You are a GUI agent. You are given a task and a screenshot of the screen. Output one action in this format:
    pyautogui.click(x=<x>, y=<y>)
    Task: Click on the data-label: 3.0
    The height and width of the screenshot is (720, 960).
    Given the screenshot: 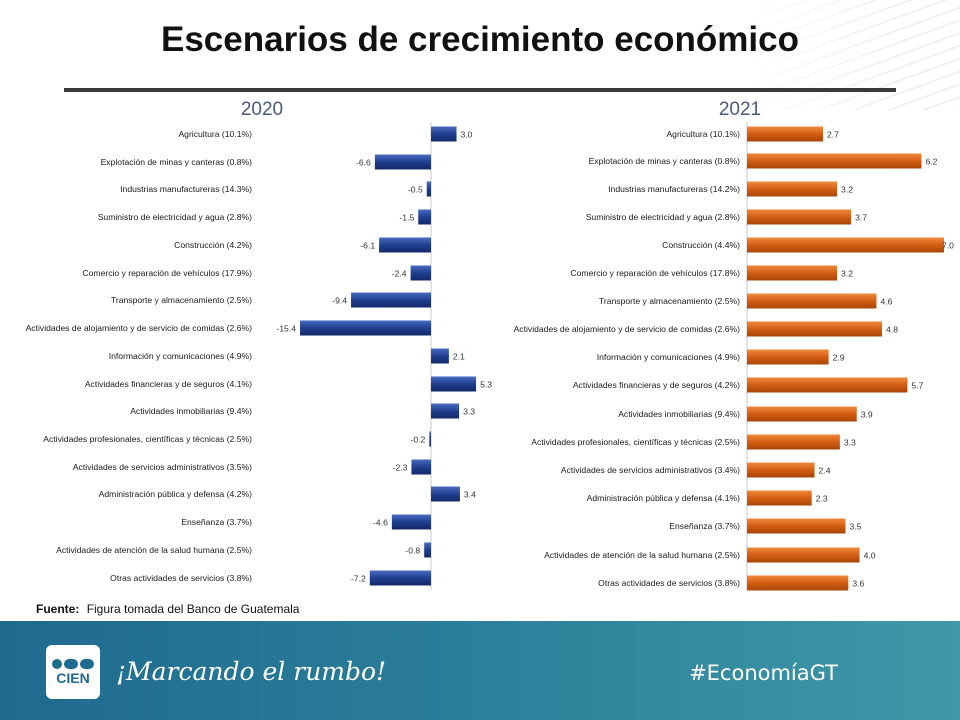 What is the action you would take?
    pyautogui.click(x=467, y=135)
    